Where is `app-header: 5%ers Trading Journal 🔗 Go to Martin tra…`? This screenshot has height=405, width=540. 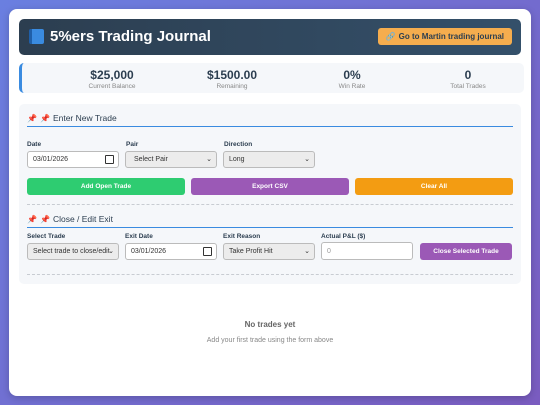
app-header: 5%ers Trading Journal 🔗 Go to Martin tra… is located at coordinates (270, 37).